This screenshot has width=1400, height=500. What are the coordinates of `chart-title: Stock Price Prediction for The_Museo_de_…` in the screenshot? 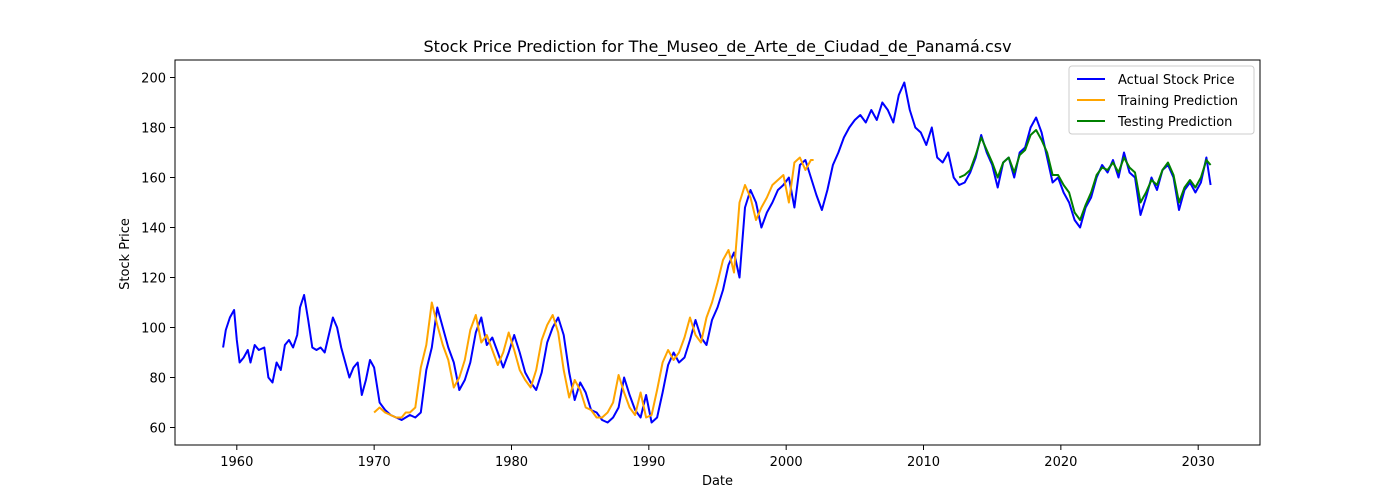 It's located at (717, 47).